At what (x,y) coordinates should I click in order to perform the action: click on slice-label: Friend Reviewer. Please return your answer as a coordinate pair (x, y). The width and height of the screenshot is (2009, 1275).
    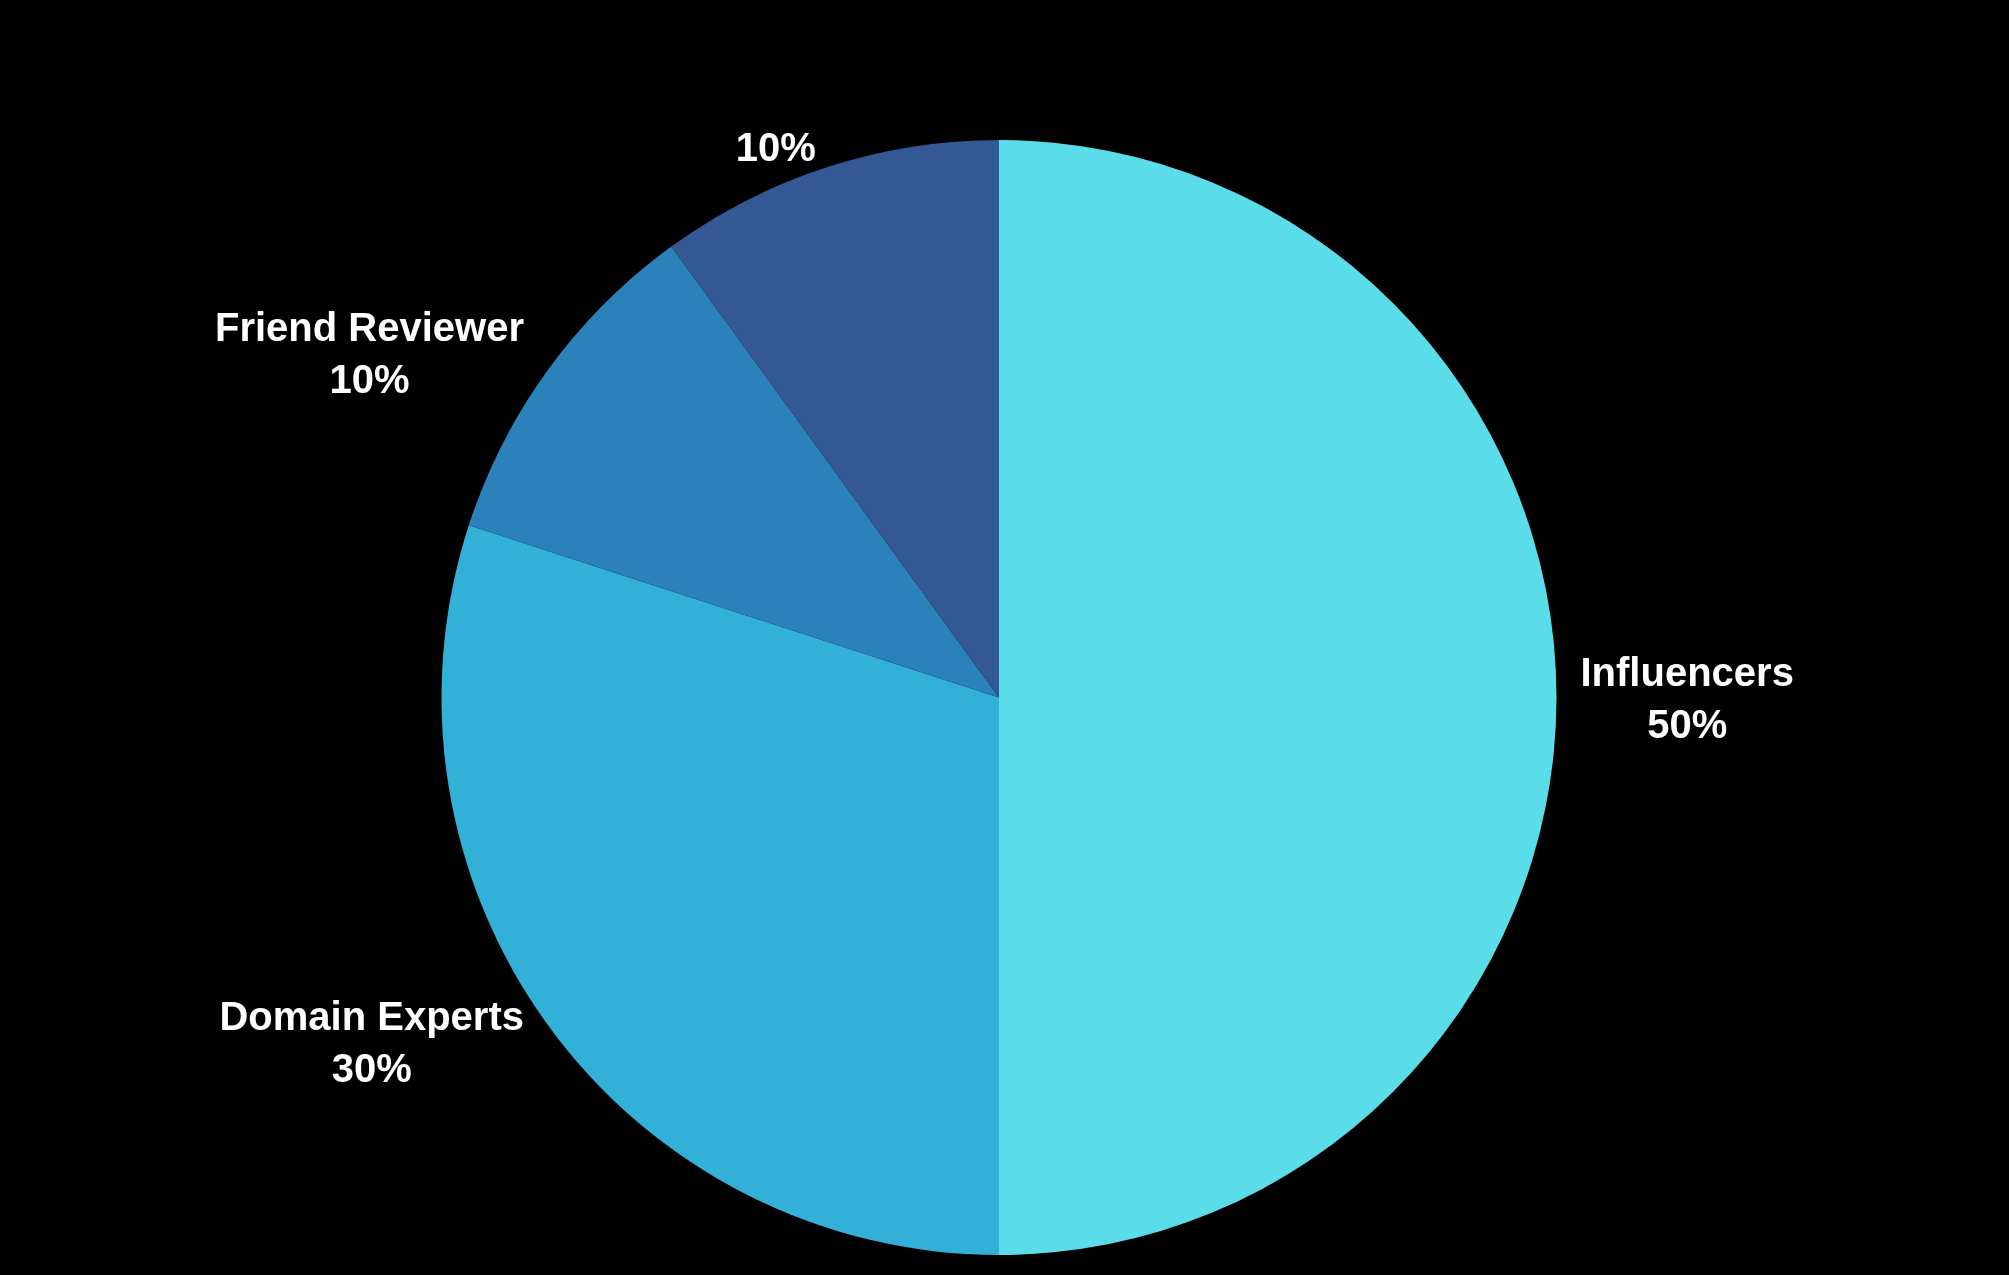
    Looking at the image, I should click on (369, 327).